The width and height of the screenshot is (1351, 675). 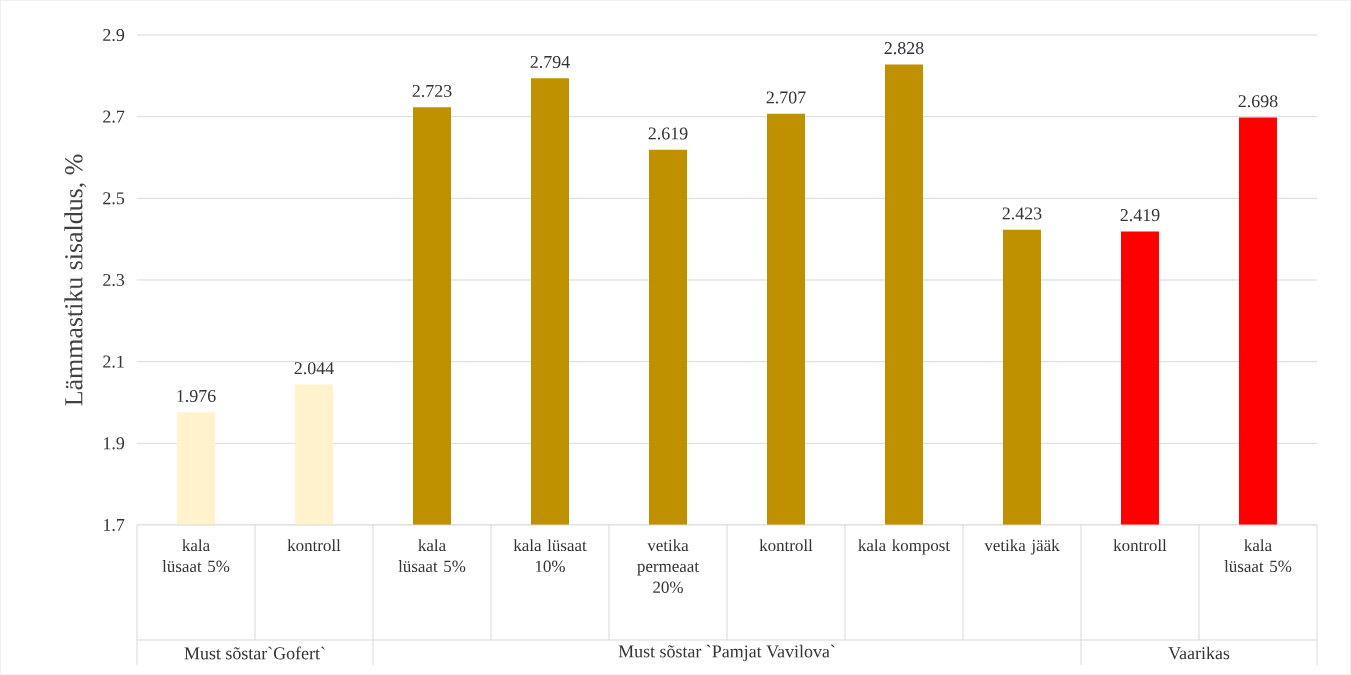 What do you see at coordinates (114, 116) in the screenshot?
I see `y-tick-label: 2.7` at bounding box center [114, 116].